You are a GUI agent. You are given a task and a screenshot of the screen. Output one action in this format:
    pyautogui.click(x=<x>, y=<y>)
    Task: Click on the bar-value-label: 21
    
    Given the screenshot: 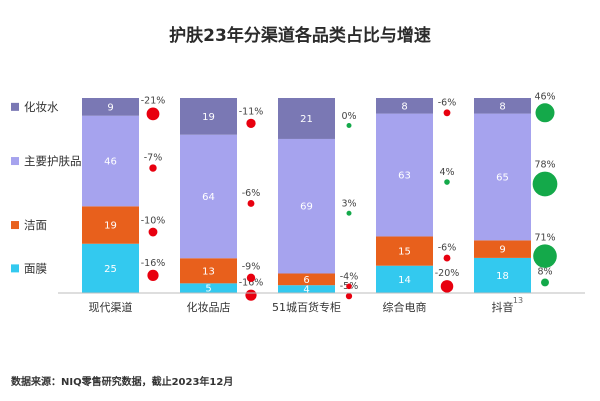 What is the action you would take?
    pyautogui.click(x=306, y=119)
    